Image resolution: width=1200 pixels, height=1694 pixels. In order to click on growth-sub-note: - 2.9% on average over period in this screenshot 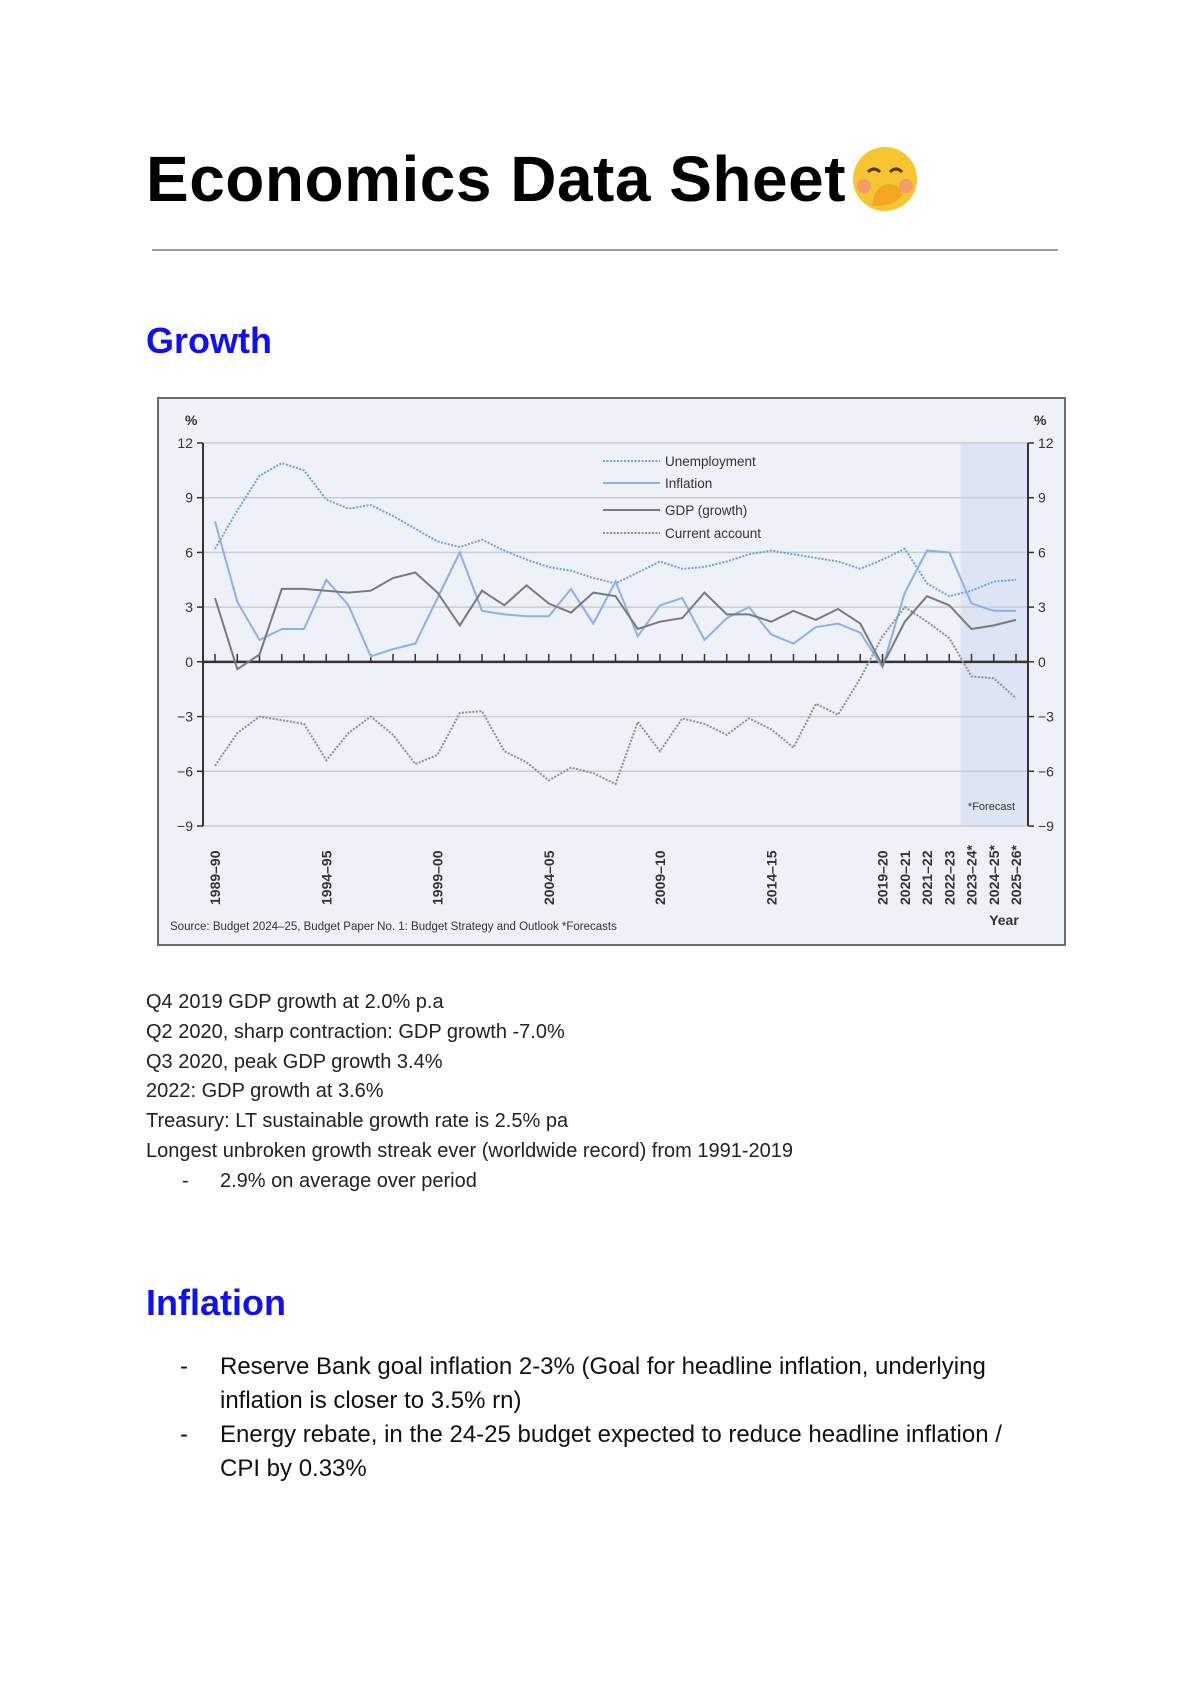, I will do `click(469, 1182)`.